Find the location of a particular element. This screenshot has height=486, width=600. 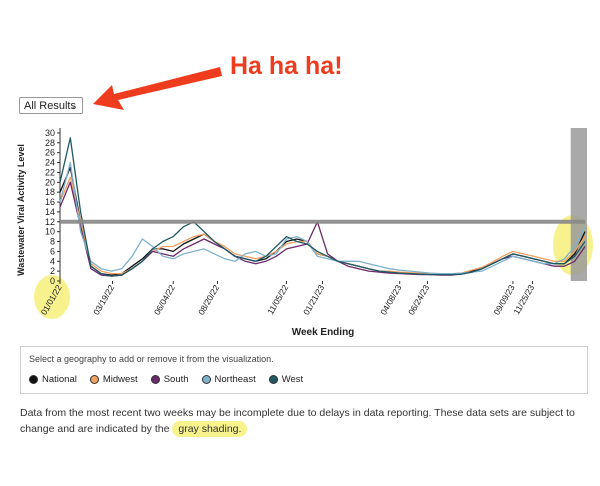

legend-item-national: National is located at coordinates (53, 379).